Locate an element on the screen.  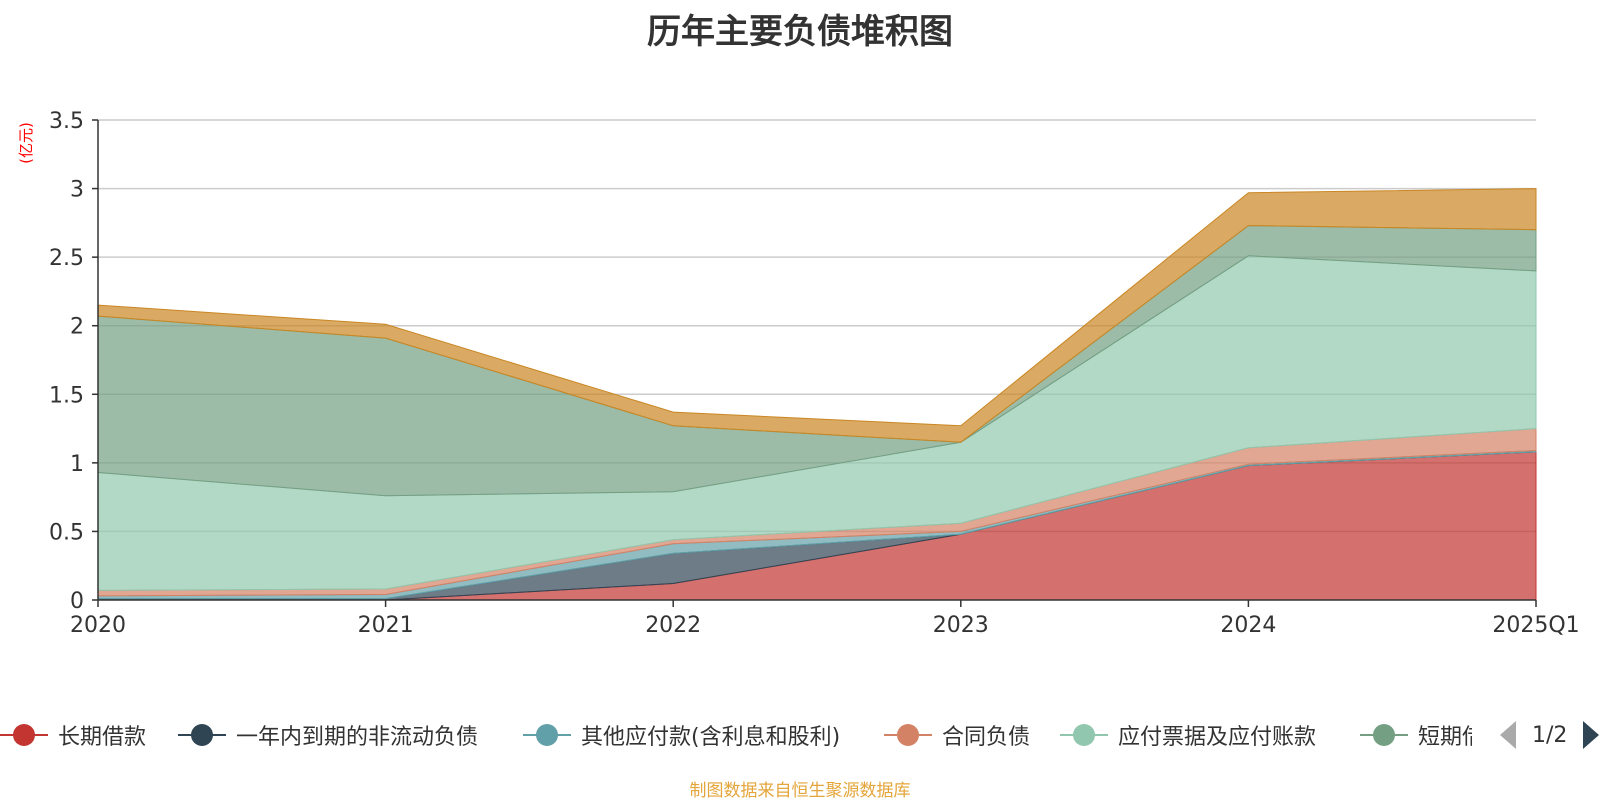
legend-item: 应付票据及应付账款 is located at coordinates (1188, 735).